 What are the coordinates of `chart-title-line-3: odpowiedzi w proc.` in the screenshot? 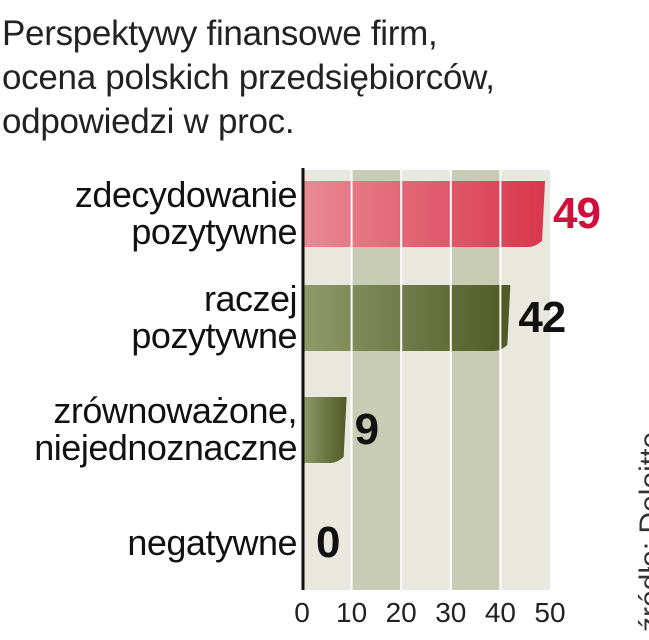 It's located at (148, 121).